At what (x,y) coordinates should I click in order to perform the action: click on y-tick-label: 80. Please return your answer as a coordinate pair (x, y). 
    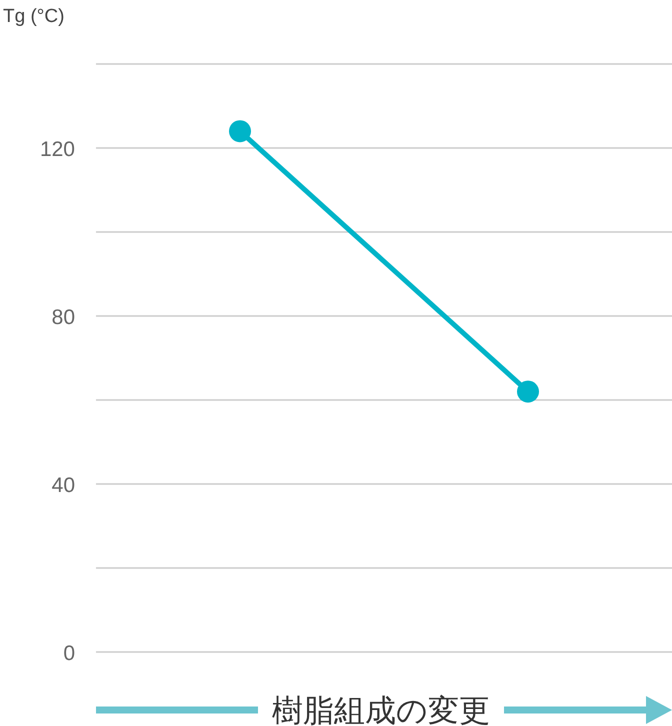
    Looking at the image, I should click on (63, 317).